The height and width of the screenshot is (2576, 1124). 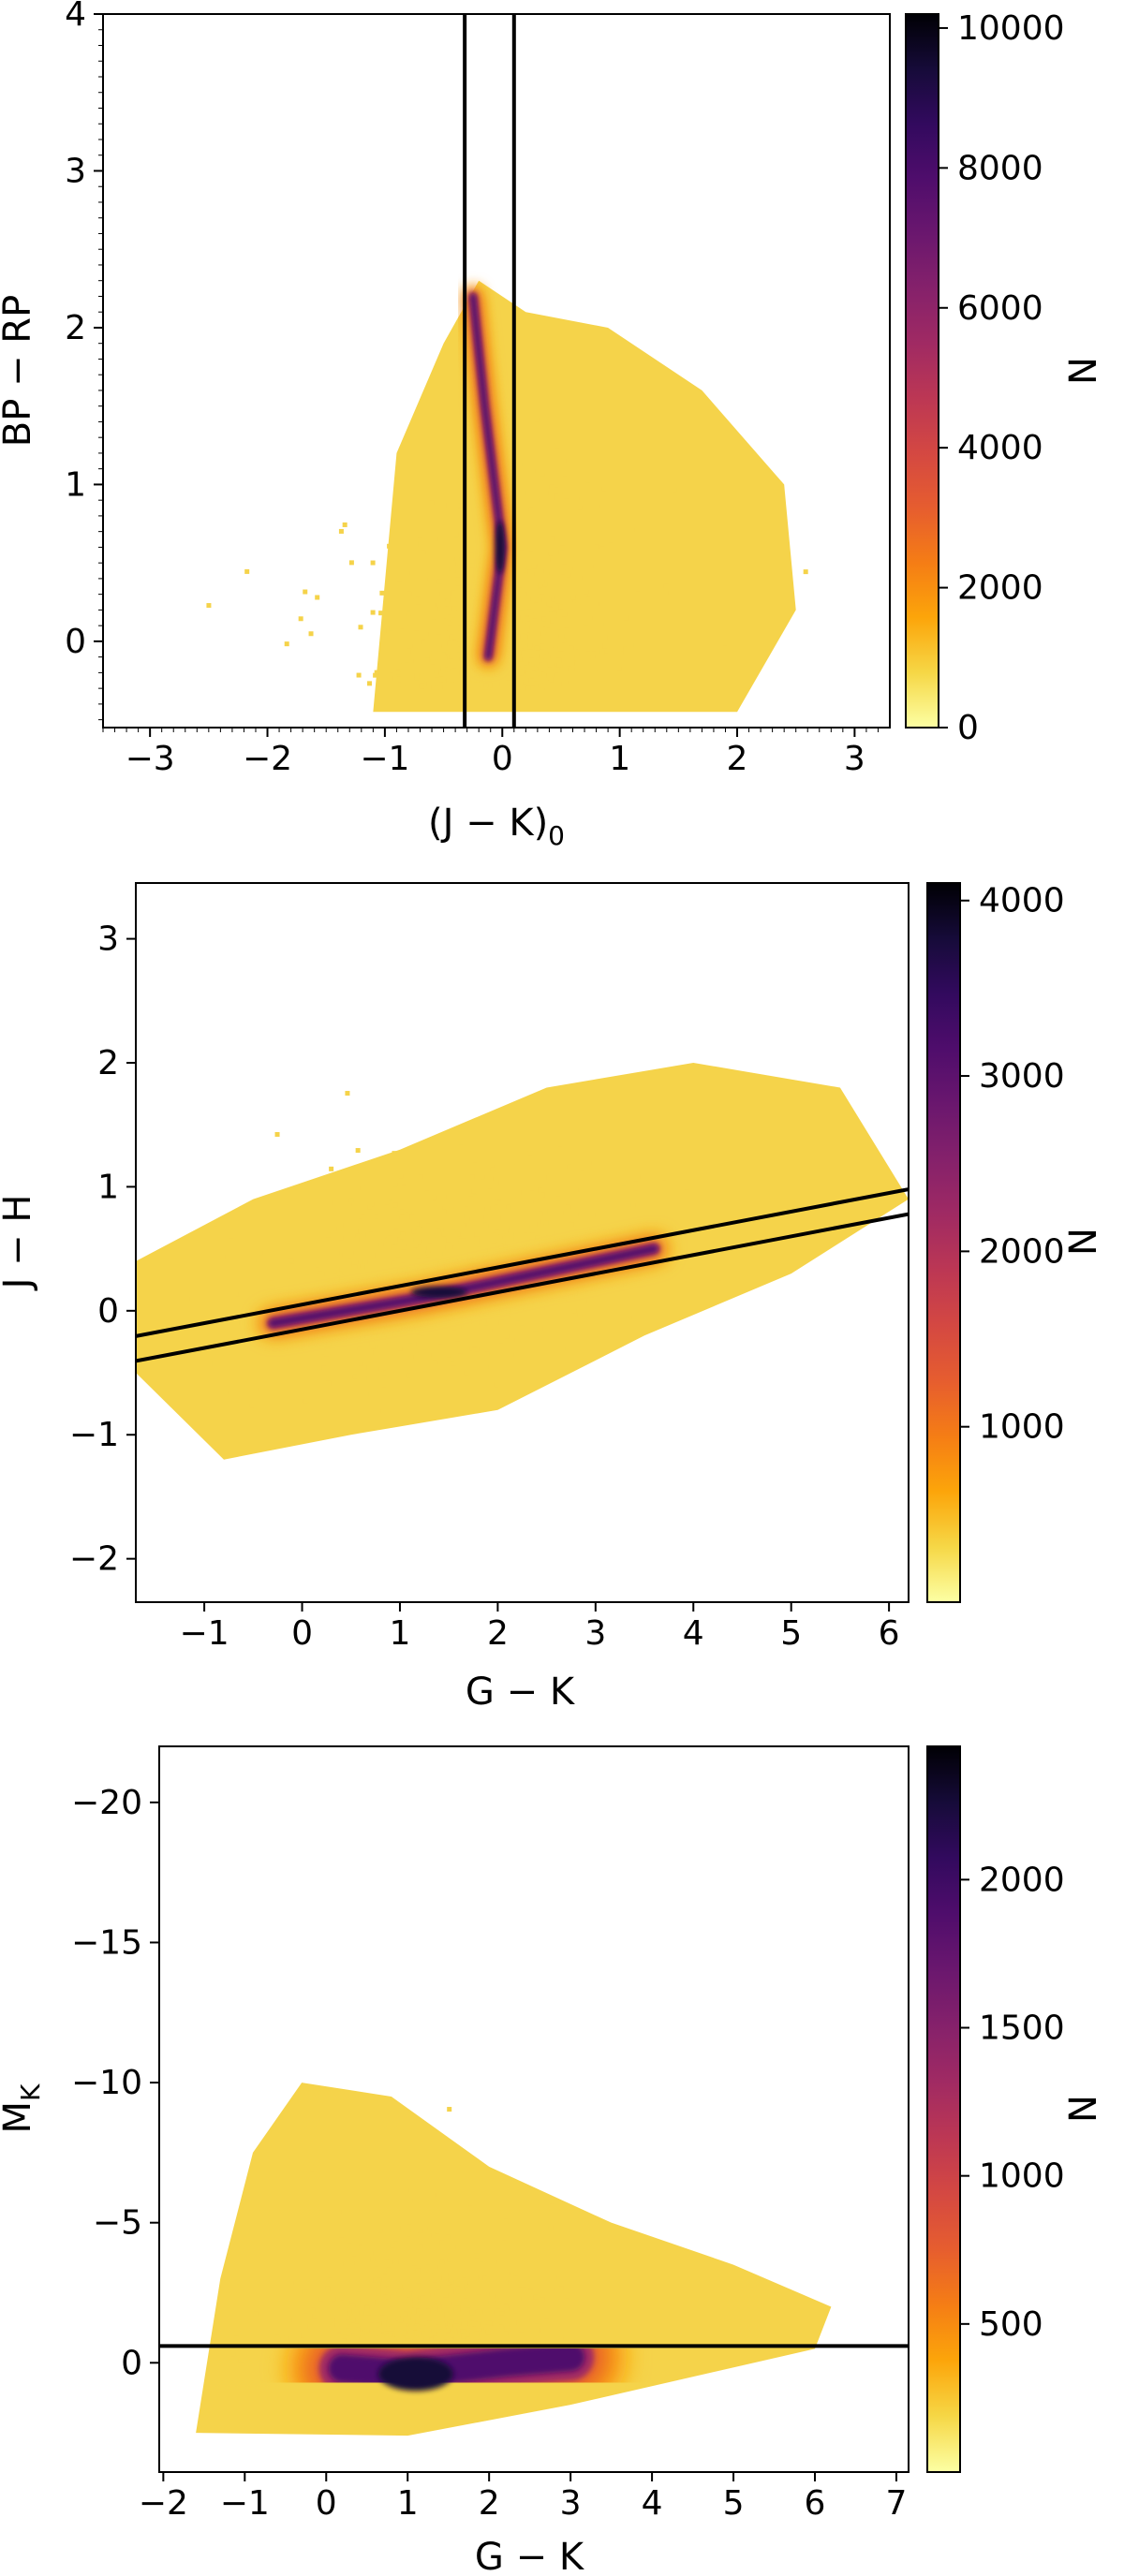 I want to click on panel-1-x-axis: −3 −2 −1 0 1 2 3, so click(x=490, y=753).